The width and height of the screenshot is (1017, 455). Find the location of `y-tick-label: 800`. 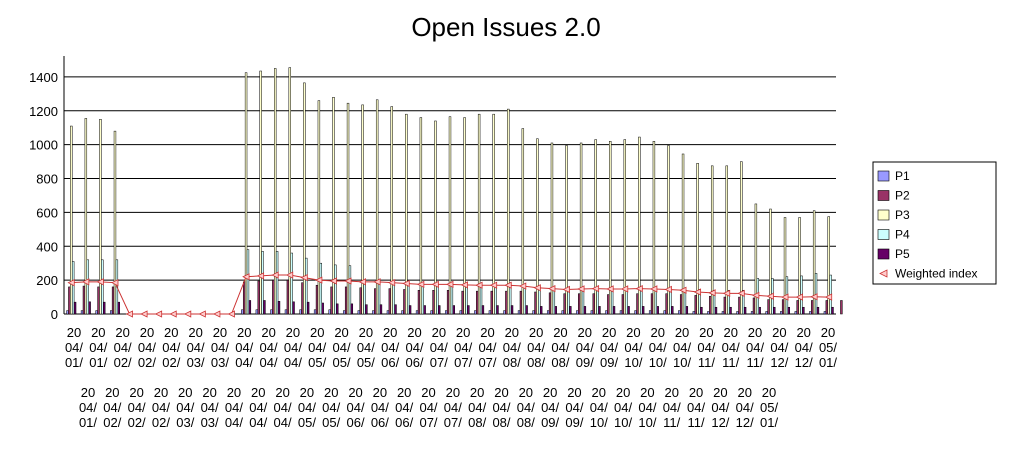

y-tick-label: 800 is located at coordinates (47, 179).